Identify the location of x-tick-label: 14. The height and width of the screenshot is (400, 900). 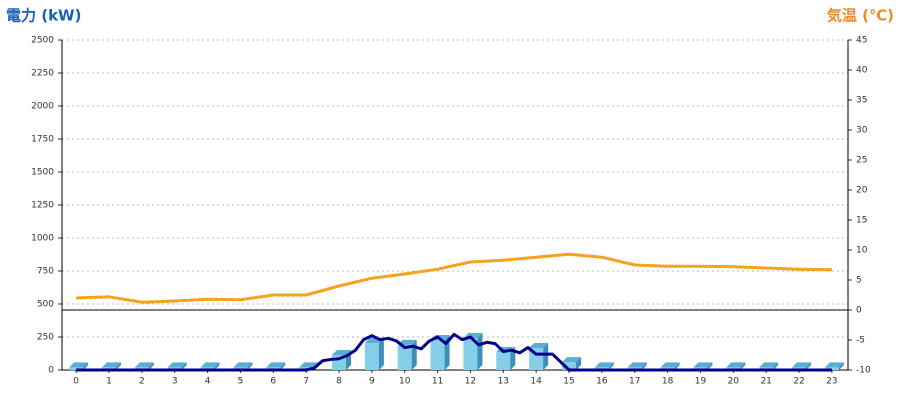
(536, 382).